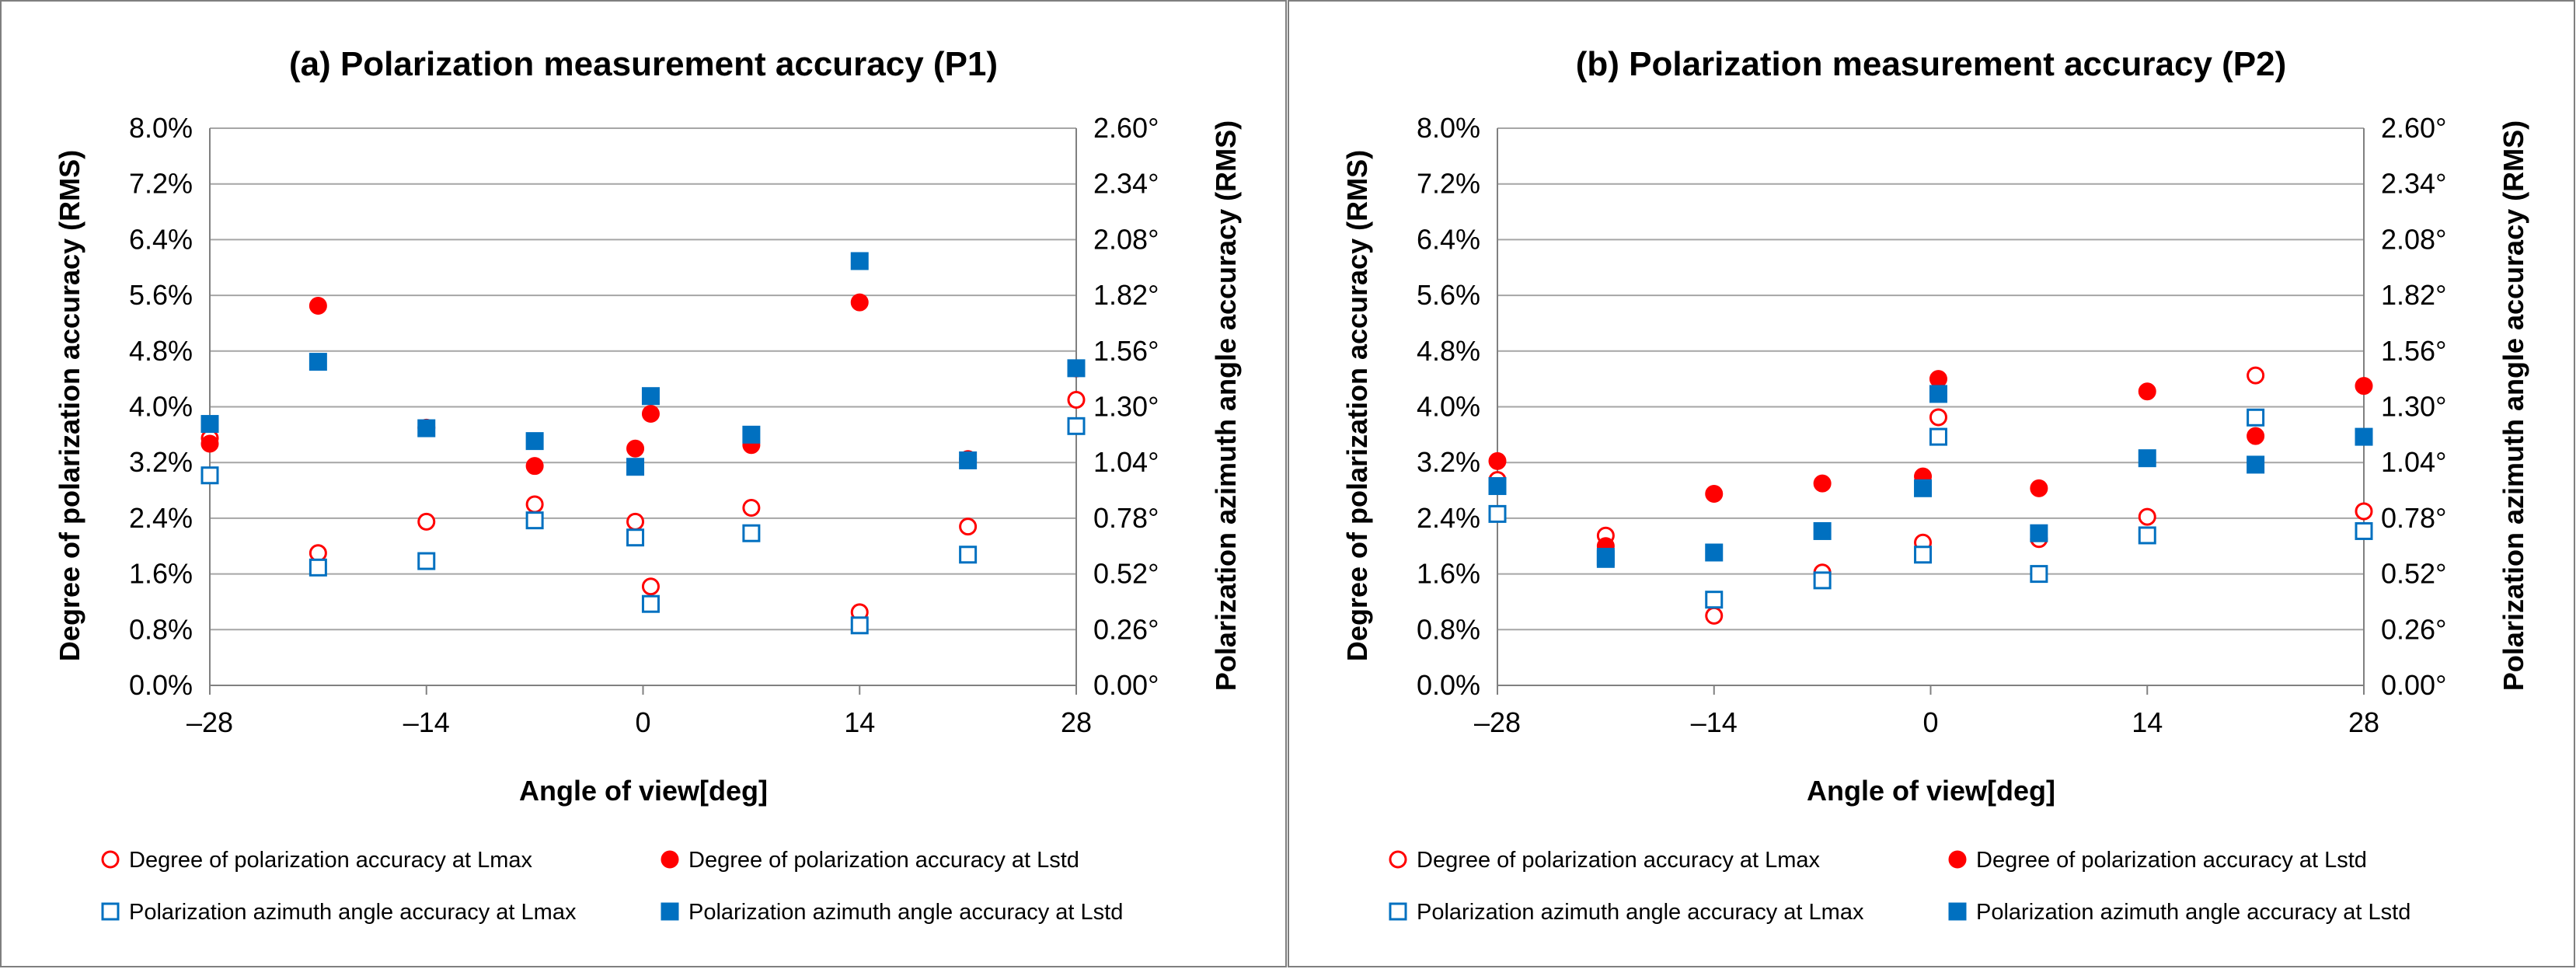  Describe the element at coordinates (1126, 184) in the screenshot. I see `y2-tick-label: 2.34°` at that location.